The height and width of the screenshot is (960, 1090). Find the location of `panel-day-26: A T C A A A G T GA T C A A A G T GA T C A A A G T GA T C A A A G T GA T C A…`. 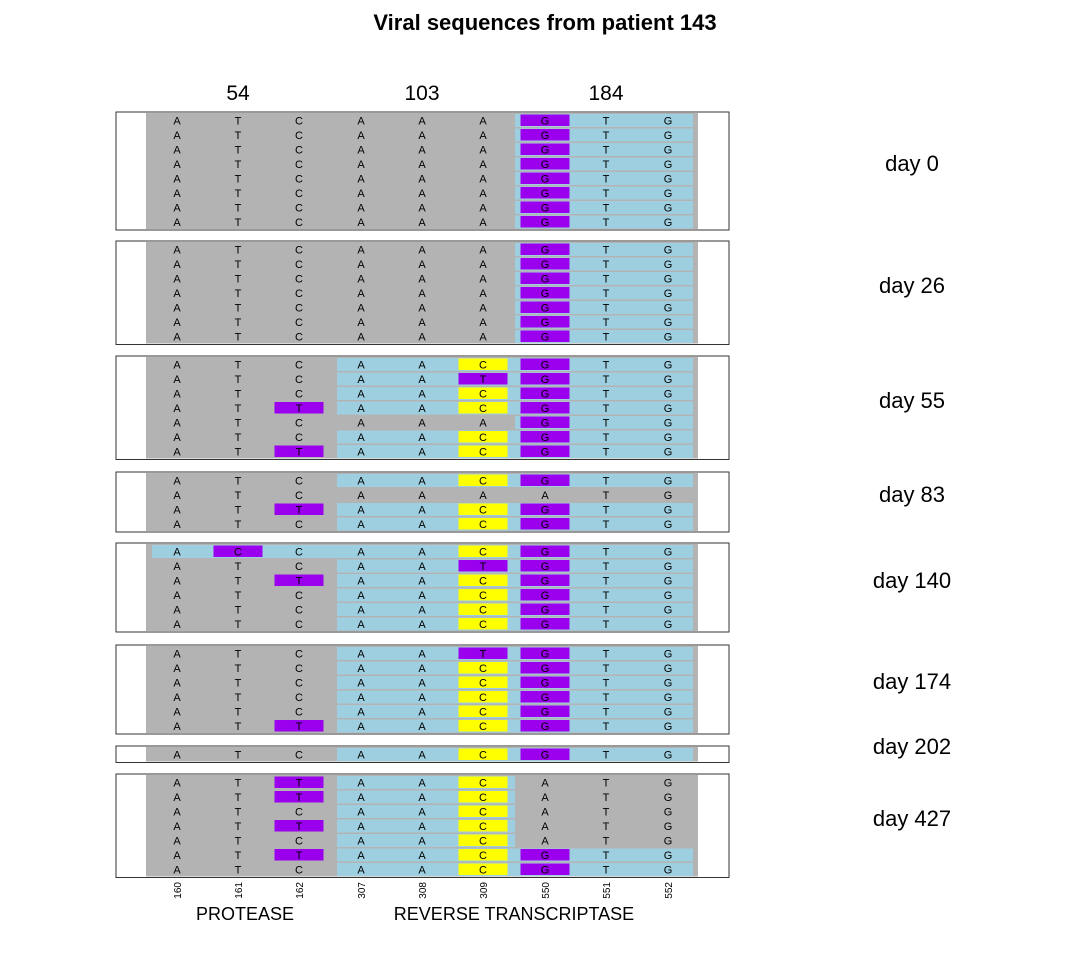

panel-day-26: A T C A A A G T GA T C A A A G T GA T C A A A G T GA T C A A A G T GA T C A… is located at coordinates (530, 292).